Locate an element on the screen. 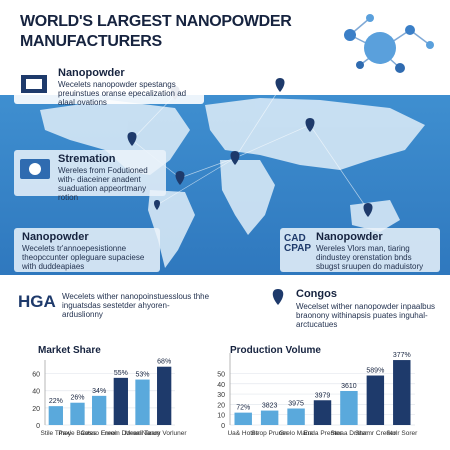 Image resolution: width=450 pixels, height=450 pixels. card-logo: CAD CPAP is located at coordinates (298, 243).